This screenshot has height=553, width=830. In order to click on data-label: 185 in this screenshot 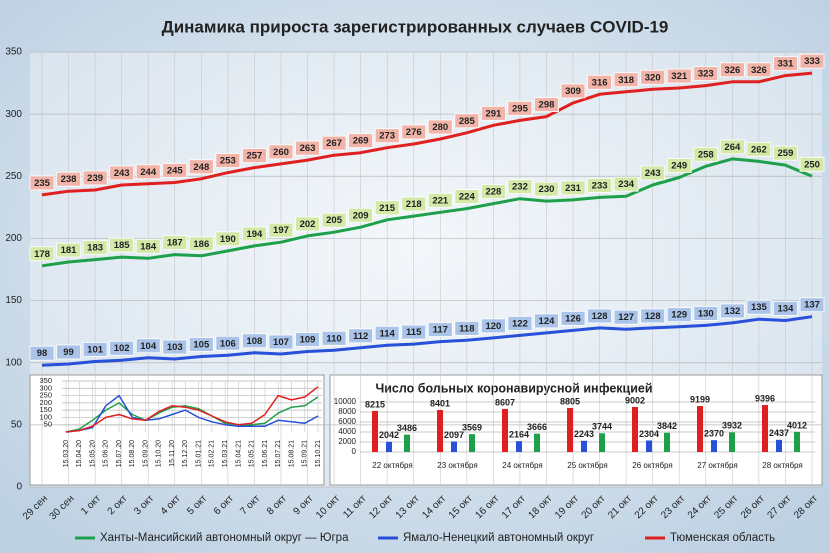, I will do `click(122, 245)`.